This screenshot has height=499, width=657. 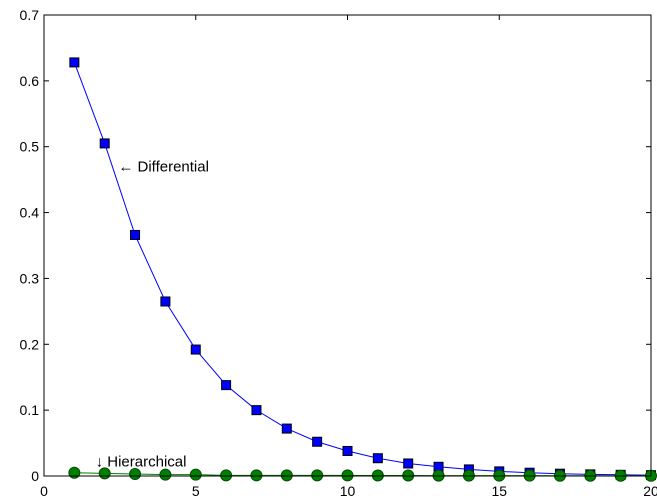 I want to click on annotation-differential: ← Differential, so click(x=163, y=166).